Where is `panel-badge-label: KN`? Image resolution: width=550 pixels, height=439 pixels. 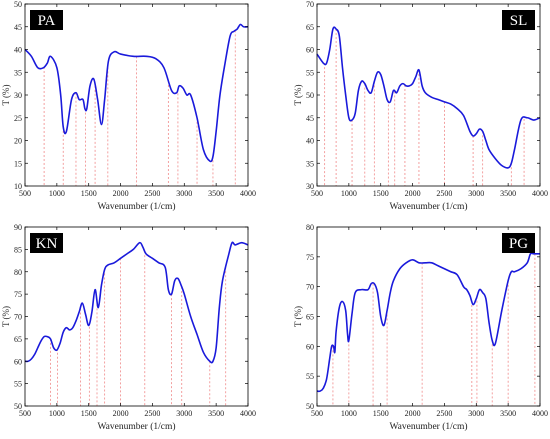 panel-badge-label: KN is located at coordinates (47, 244).